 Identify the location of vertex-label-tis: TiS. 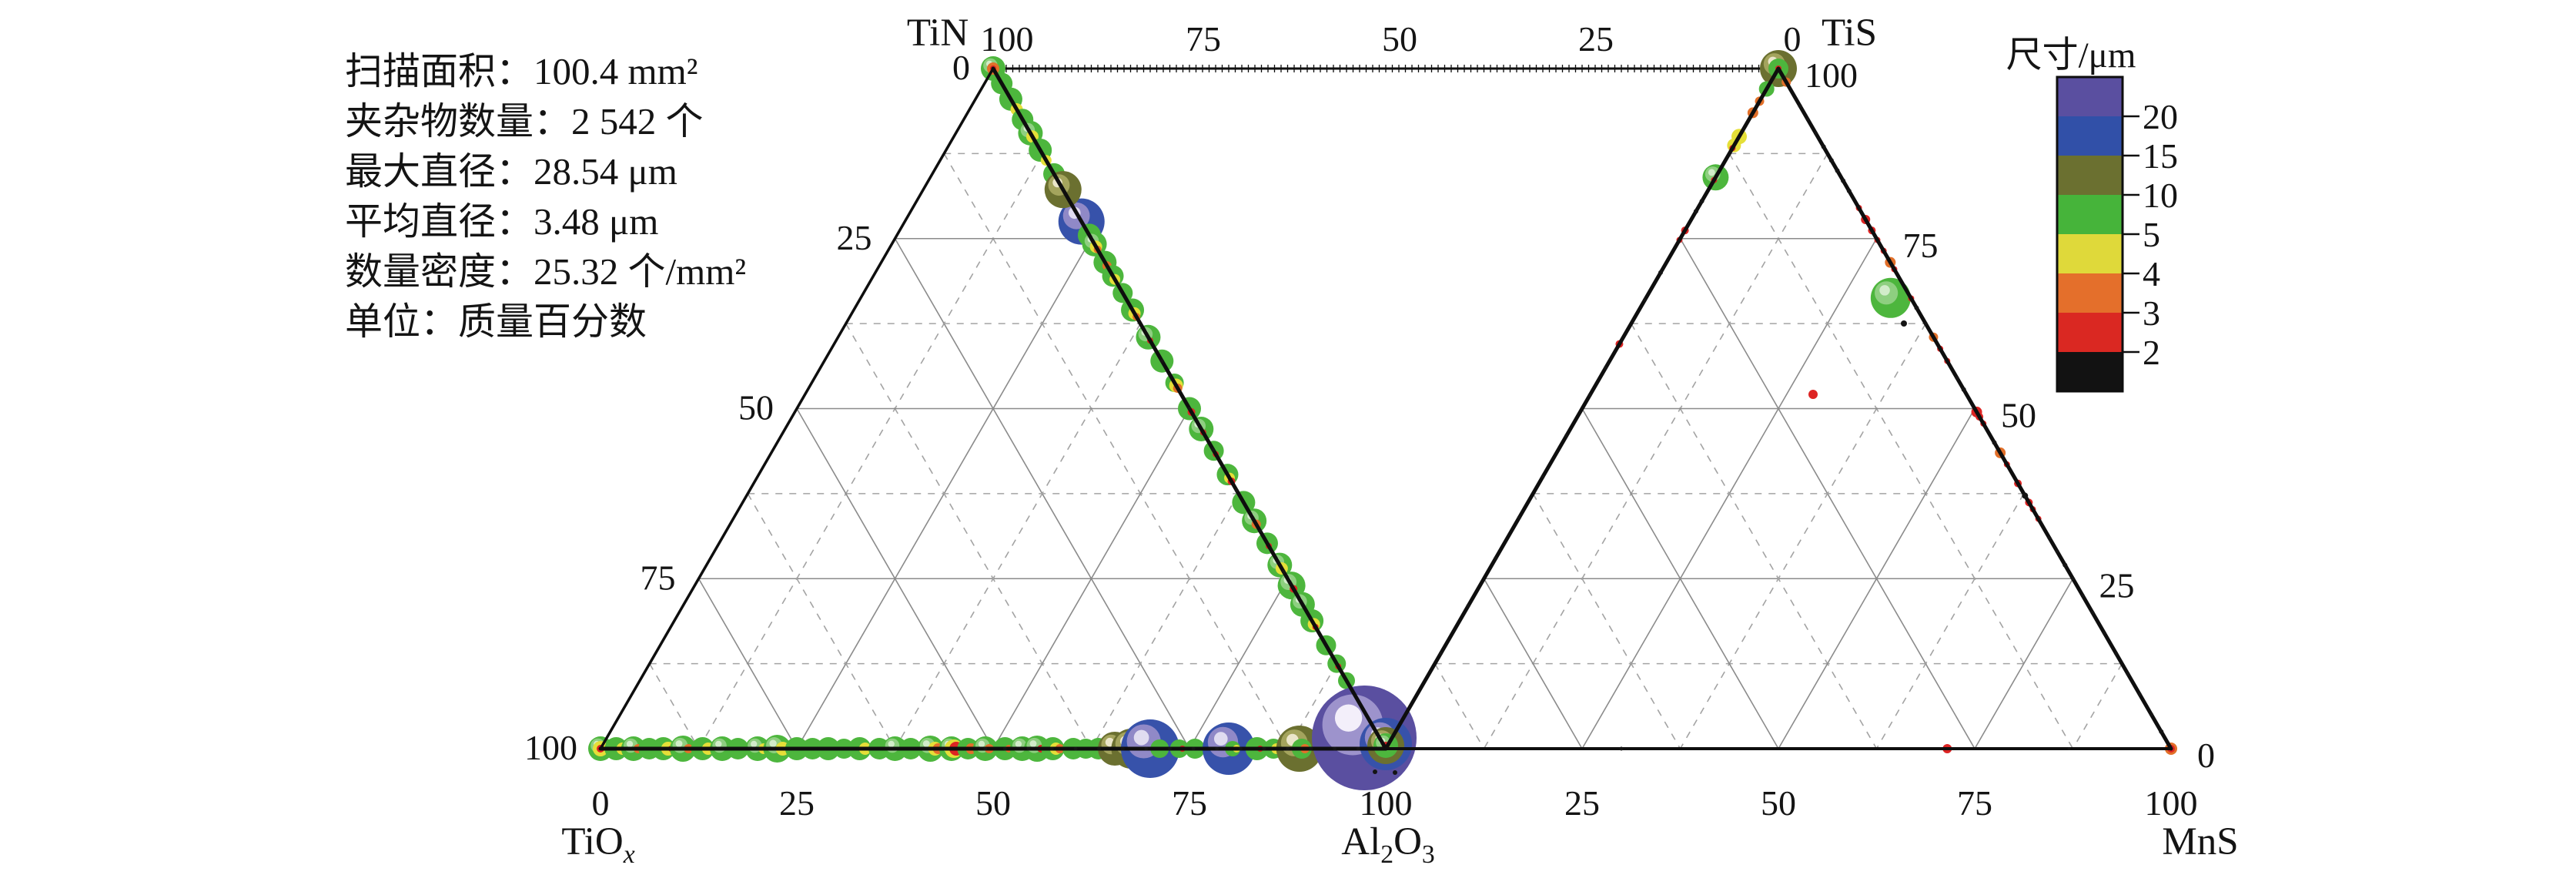
(1849, 33).